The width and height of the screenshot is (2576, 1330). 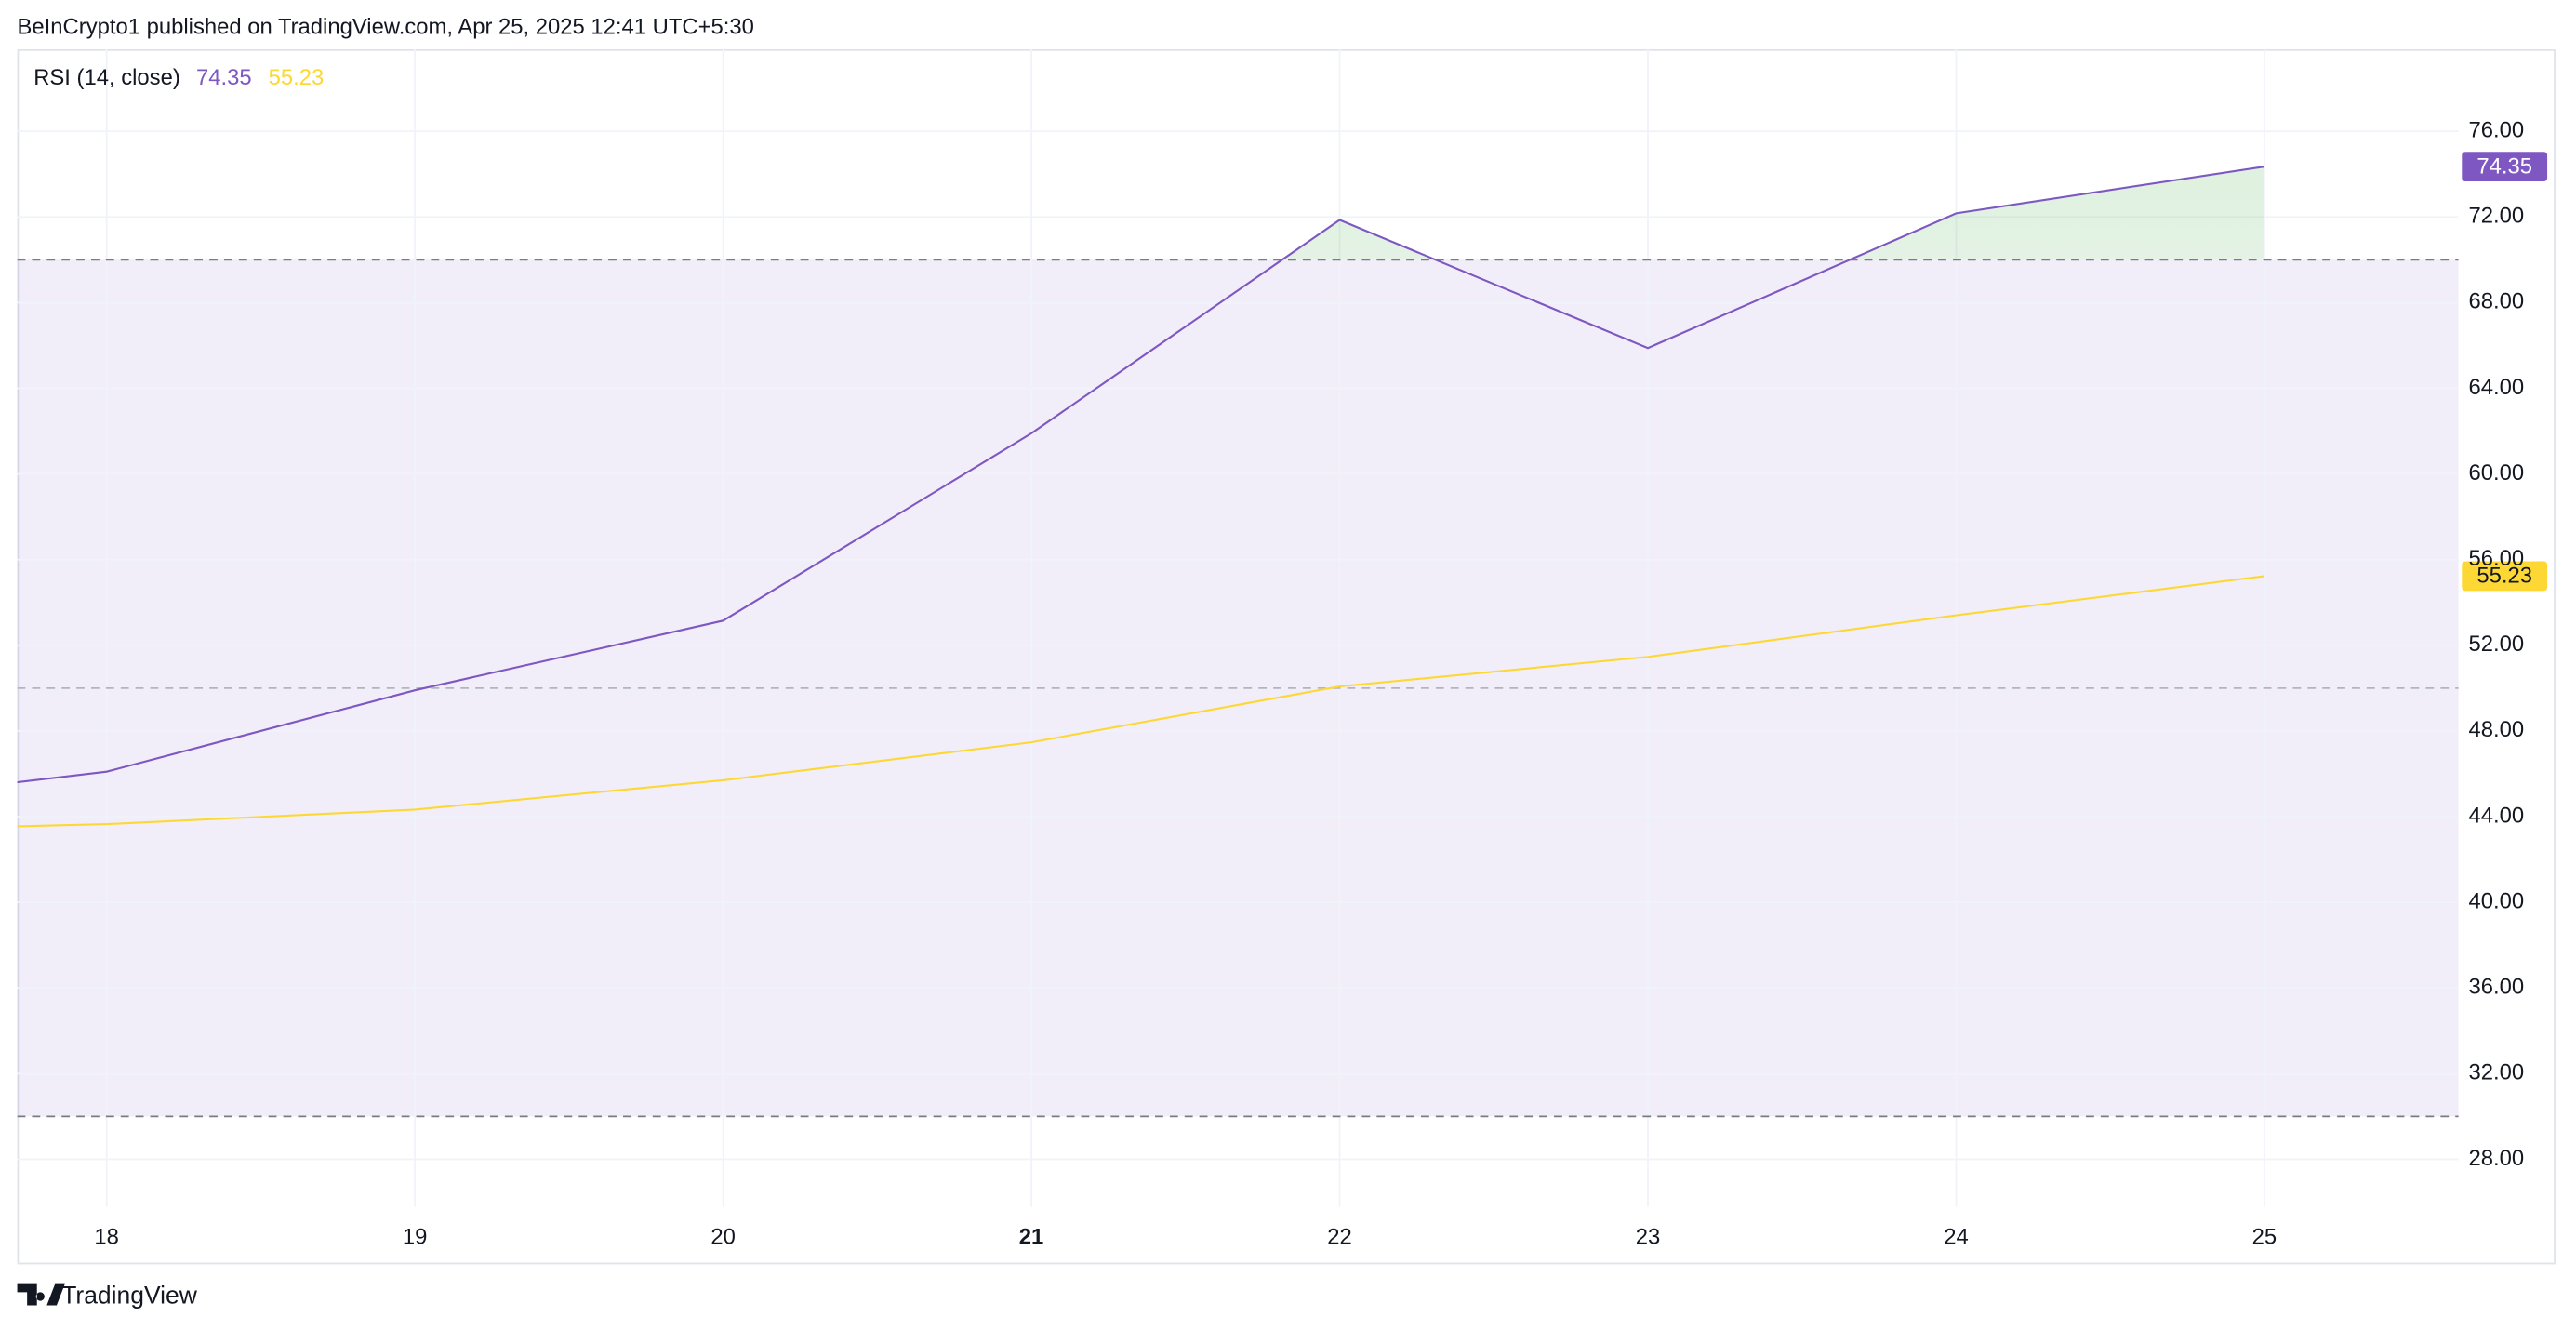 What do you see at coordinates (224, 78) in the screenshot?
I see `legend-value: 74.35` at bounding box center [224, 78].